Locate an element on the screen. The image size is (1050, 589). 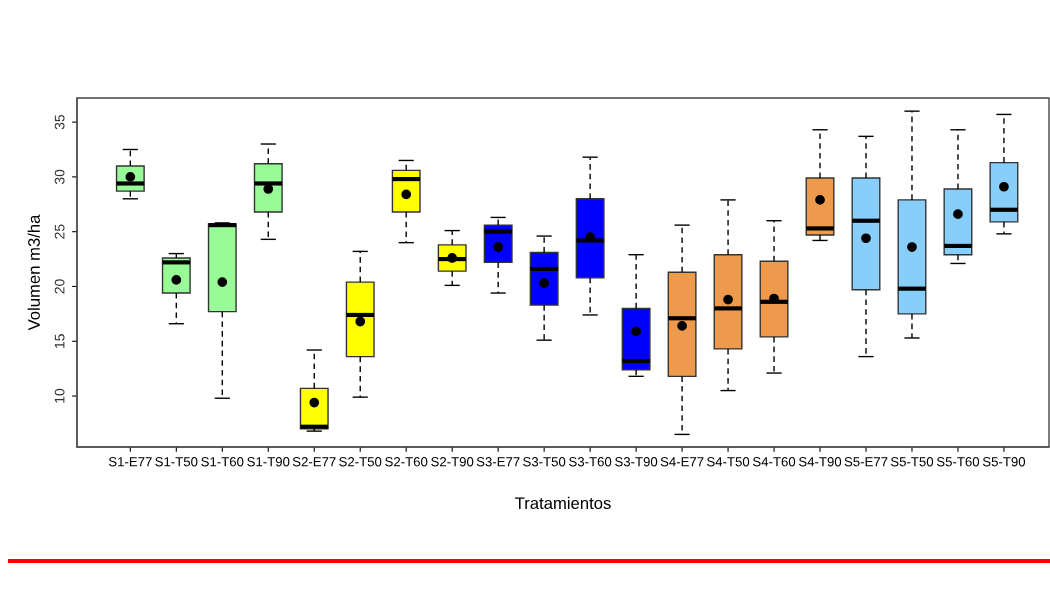
x-tick-label: S5-T60 is located at coordinates (958, 462).